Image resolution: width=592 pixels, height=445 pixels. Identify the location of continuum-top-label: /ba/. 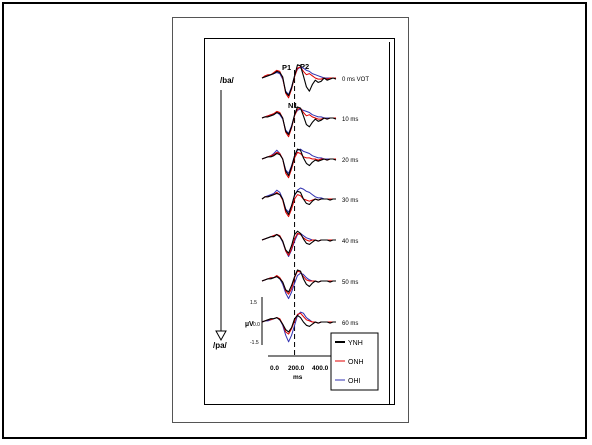
(227, 80).